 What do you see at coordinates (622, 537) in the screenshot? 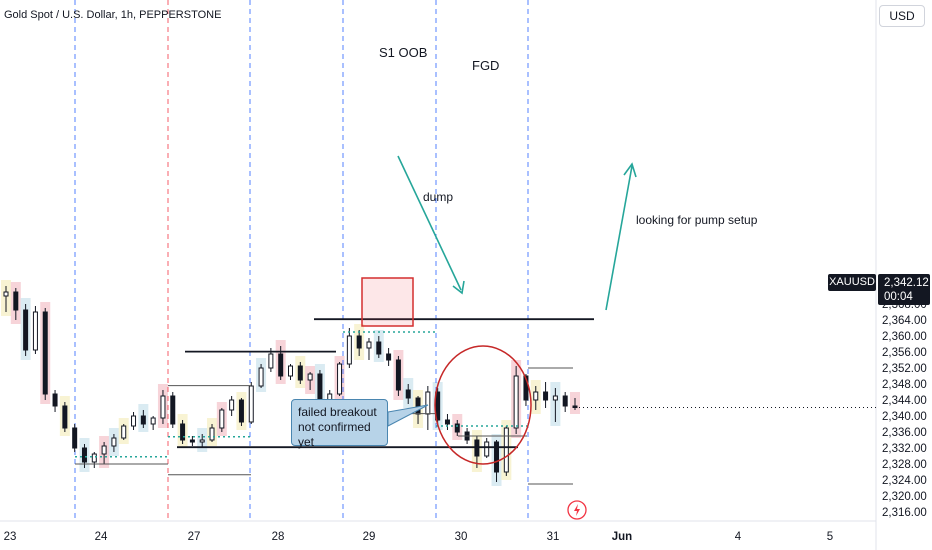
I see `x-tick-label: Jun` at bounding box center [622, 537].